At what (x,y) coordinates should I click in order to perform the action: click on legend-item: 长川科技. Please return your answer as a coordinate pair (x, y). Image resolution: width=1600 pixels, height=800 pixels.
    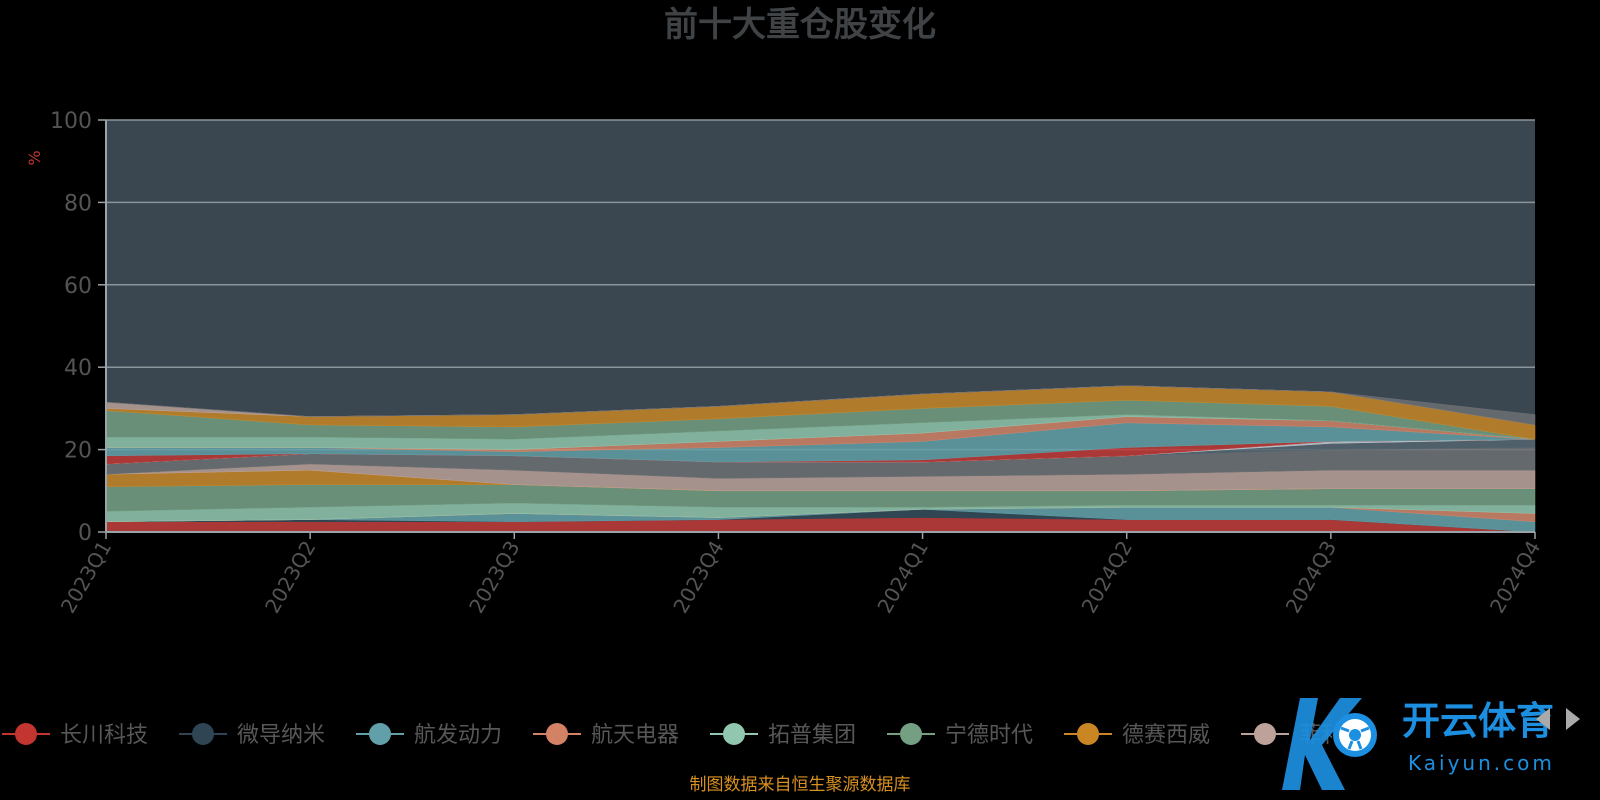
    Looking at the image, I should click on (75, 735).